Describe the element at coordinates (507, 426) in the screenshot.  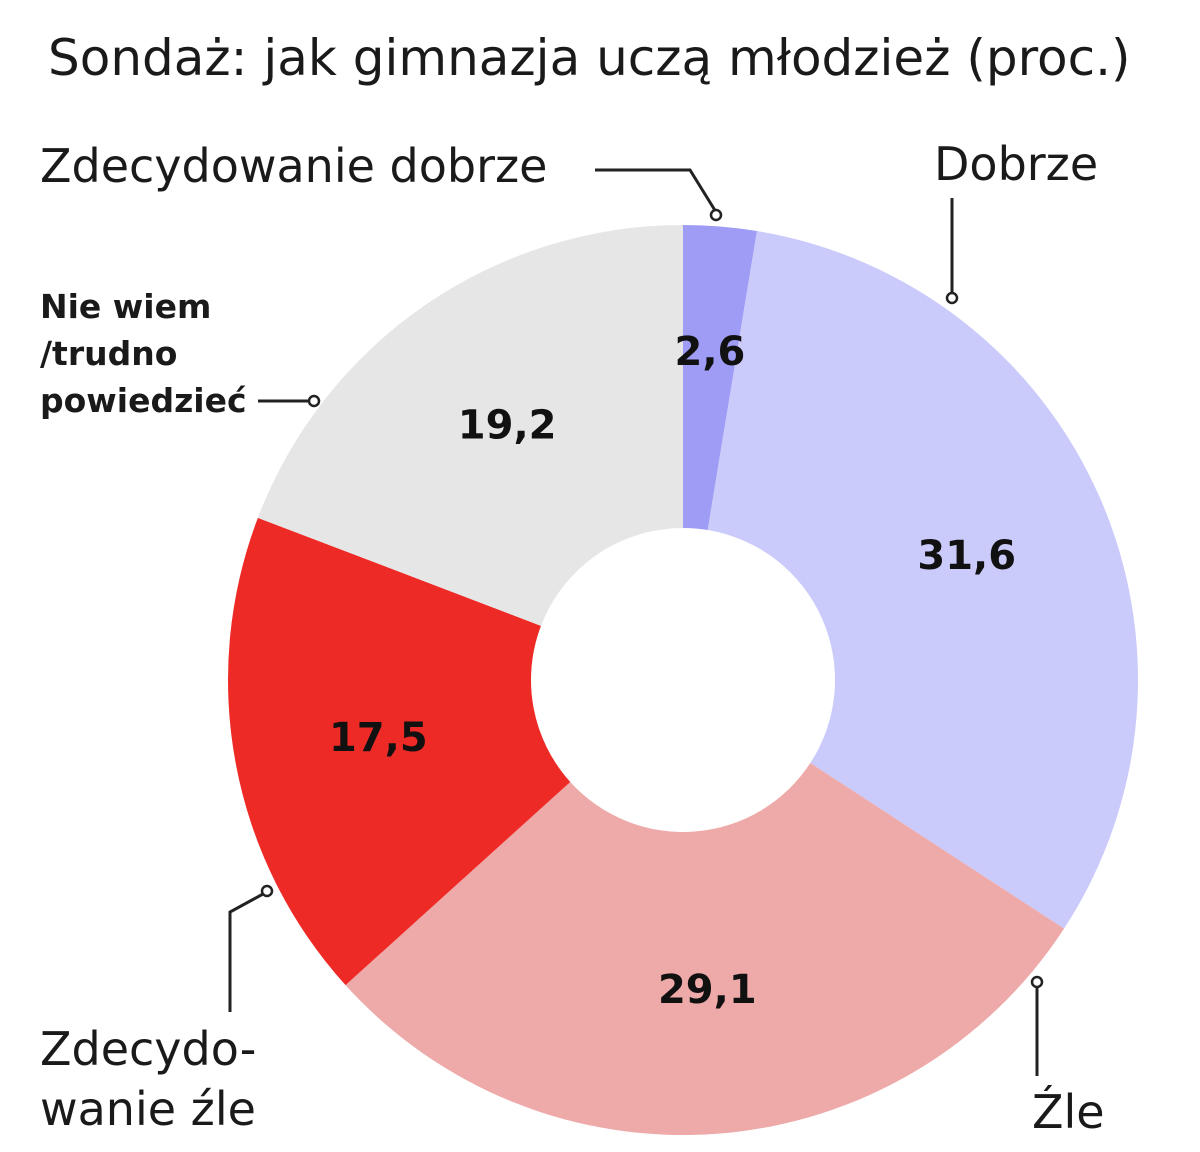
I see `value-label-nie-wiem-trudno-powiedzieć: 19,2` at that location.